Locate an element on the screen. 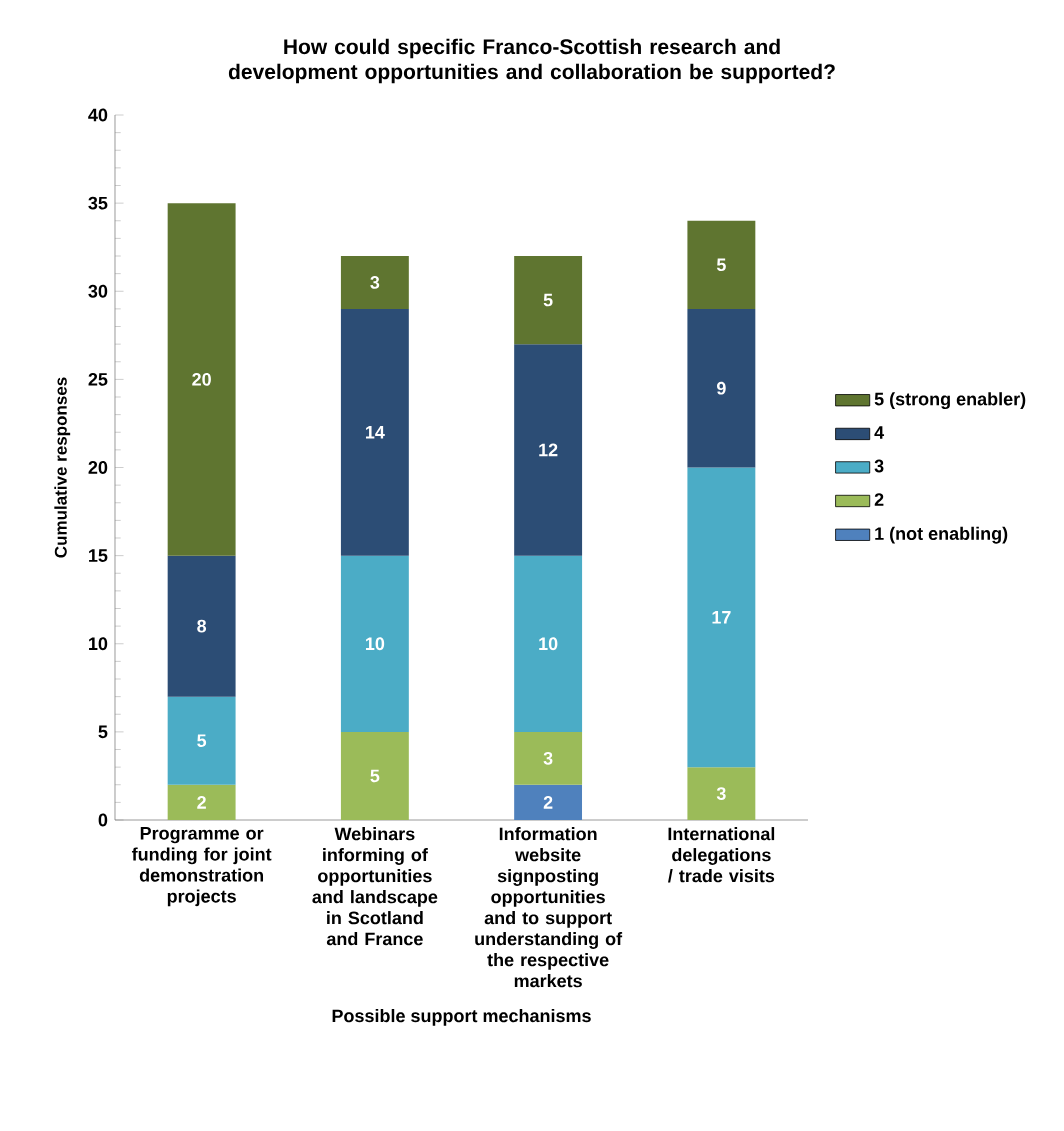 The height and width of the screenshot is (1131, 1064). legend-label: 4 is located at coordinates (879, 432).